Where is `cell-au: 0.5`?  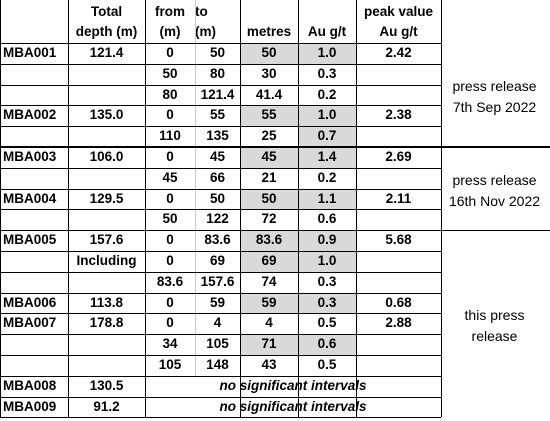
cell-au: 0.5 is located at coordinates (327, 323).